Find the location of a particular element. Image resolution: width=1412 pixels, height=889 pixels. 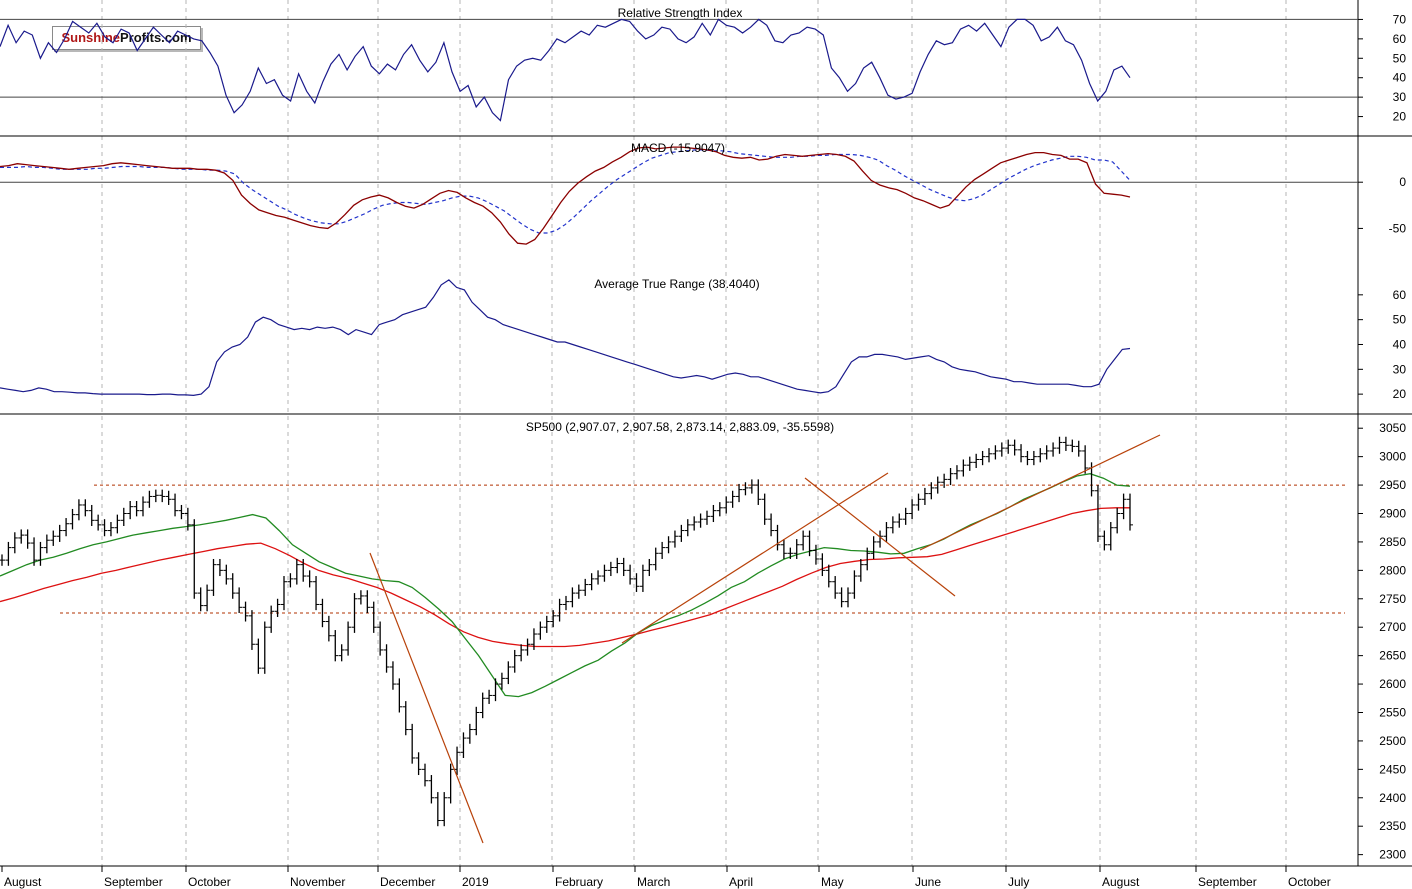

rsi-tick-label: 70 is located at coordinates (1400, 19).